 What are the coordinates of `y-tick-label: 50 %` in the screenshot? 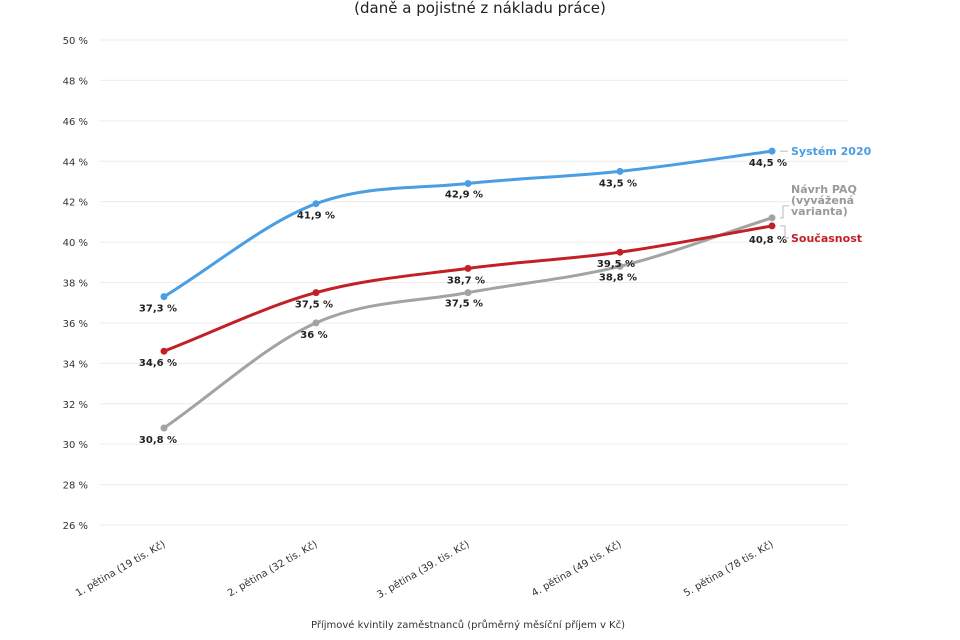 It's located at (75, 41).